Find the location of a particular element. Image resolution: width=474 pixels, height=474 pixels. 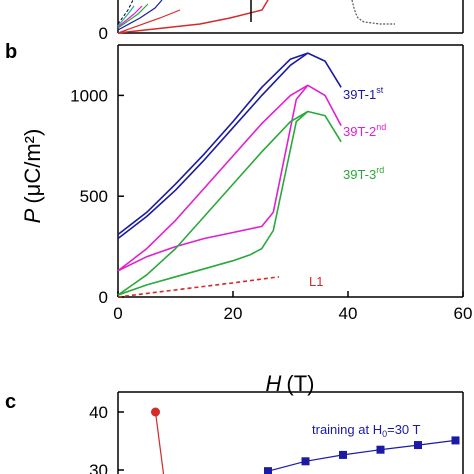

panel-a-series-black-dashed is located at coordinates (125, 12).